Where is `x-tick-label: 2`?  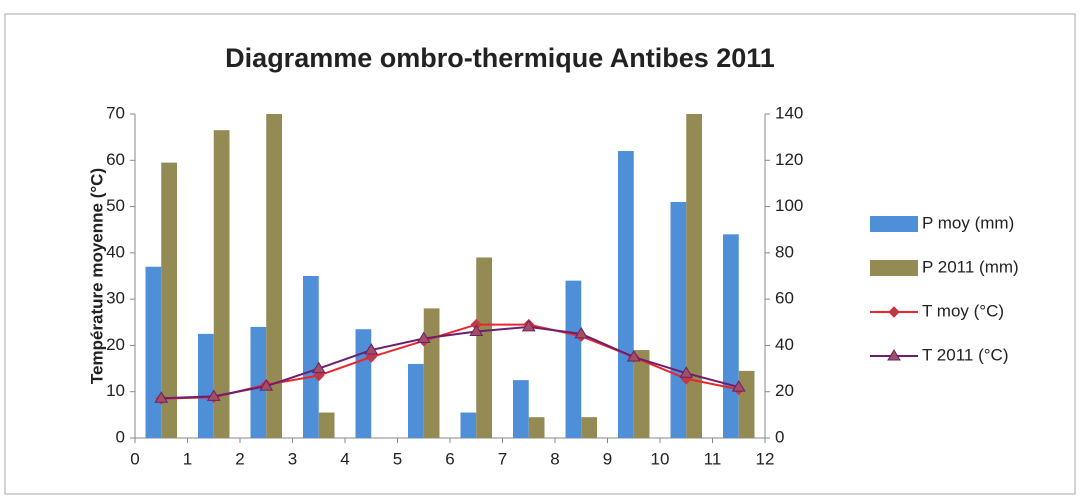 x-tick-label: 2 is located at coordinates (239, 458).